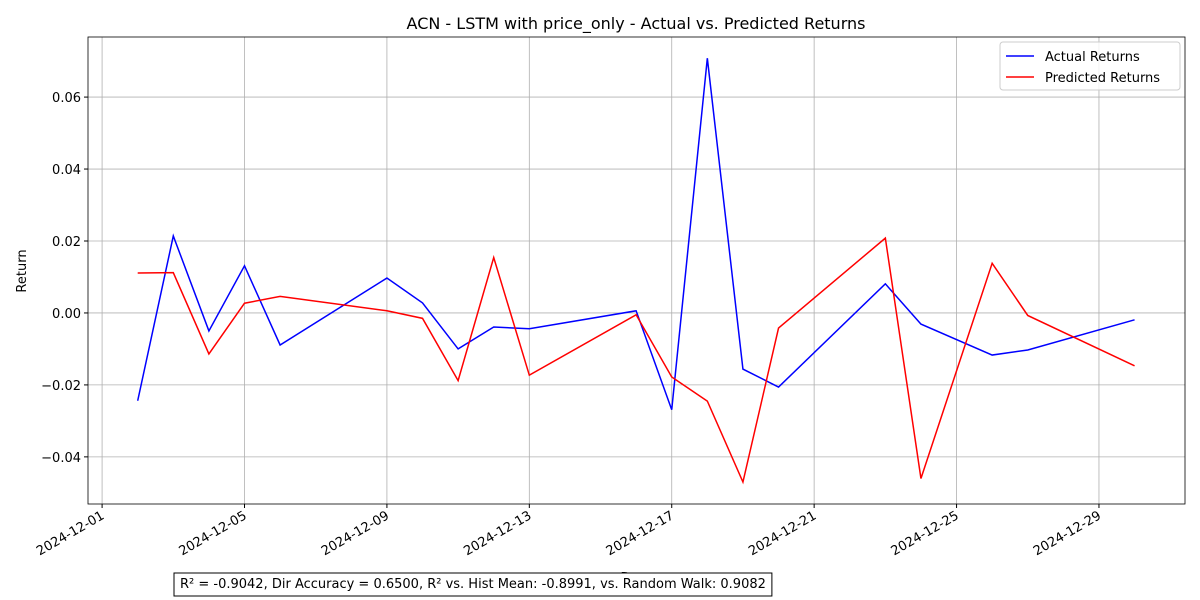  Describe the element at coordinates (66, 242) in the screenshot. I see `y-tick-label: 0.02` at that location.